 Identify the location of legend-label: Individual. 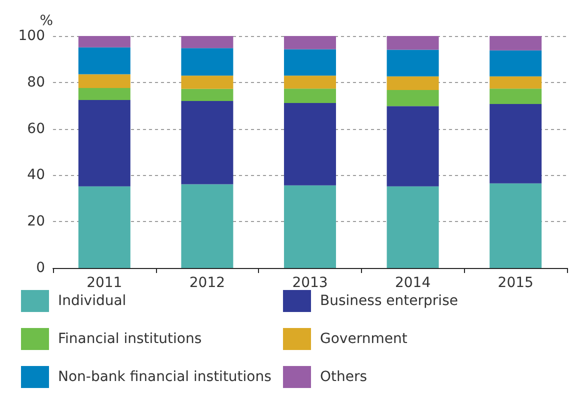
(92, 301).